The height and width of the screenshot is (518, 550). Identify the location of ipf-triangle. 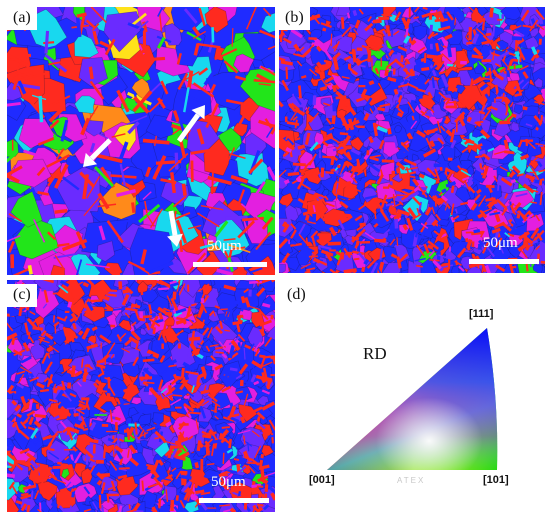
(412, 399).